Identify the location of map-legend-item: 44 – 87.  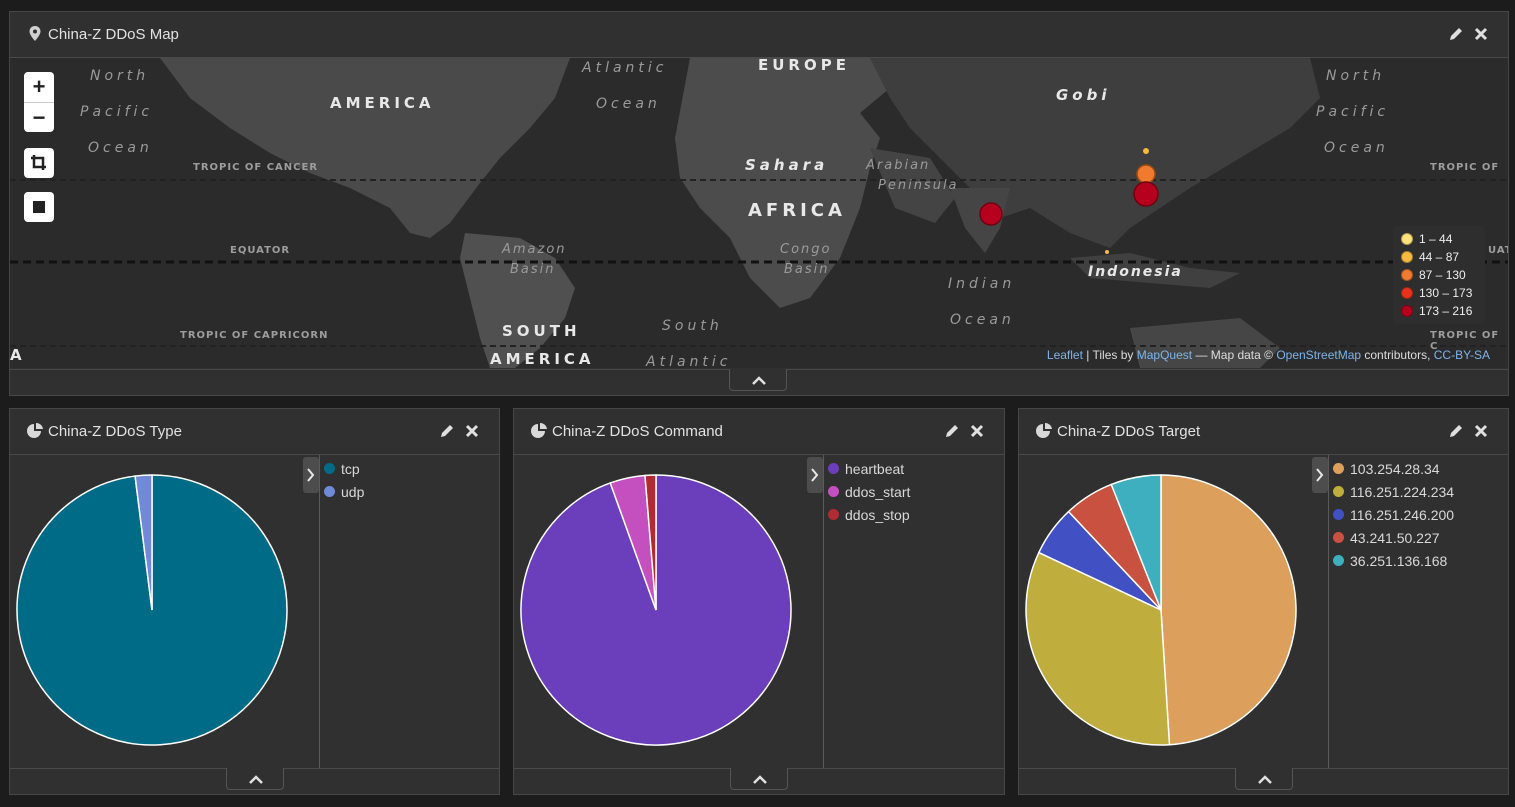
(1439, 257).